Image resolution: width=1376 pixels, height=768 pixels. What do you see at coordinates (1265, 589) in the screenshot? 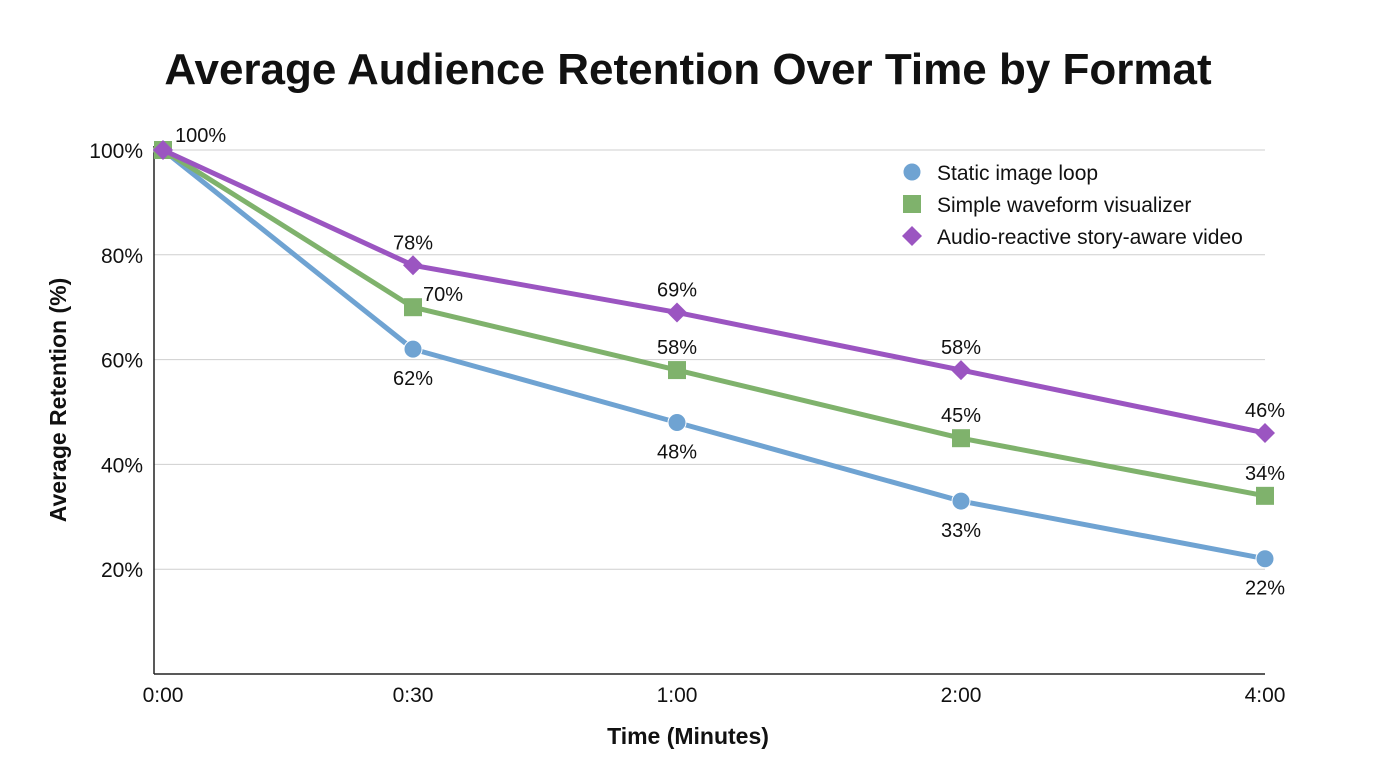
I see `data-label: 22%` at bounding box center [1265, 589].